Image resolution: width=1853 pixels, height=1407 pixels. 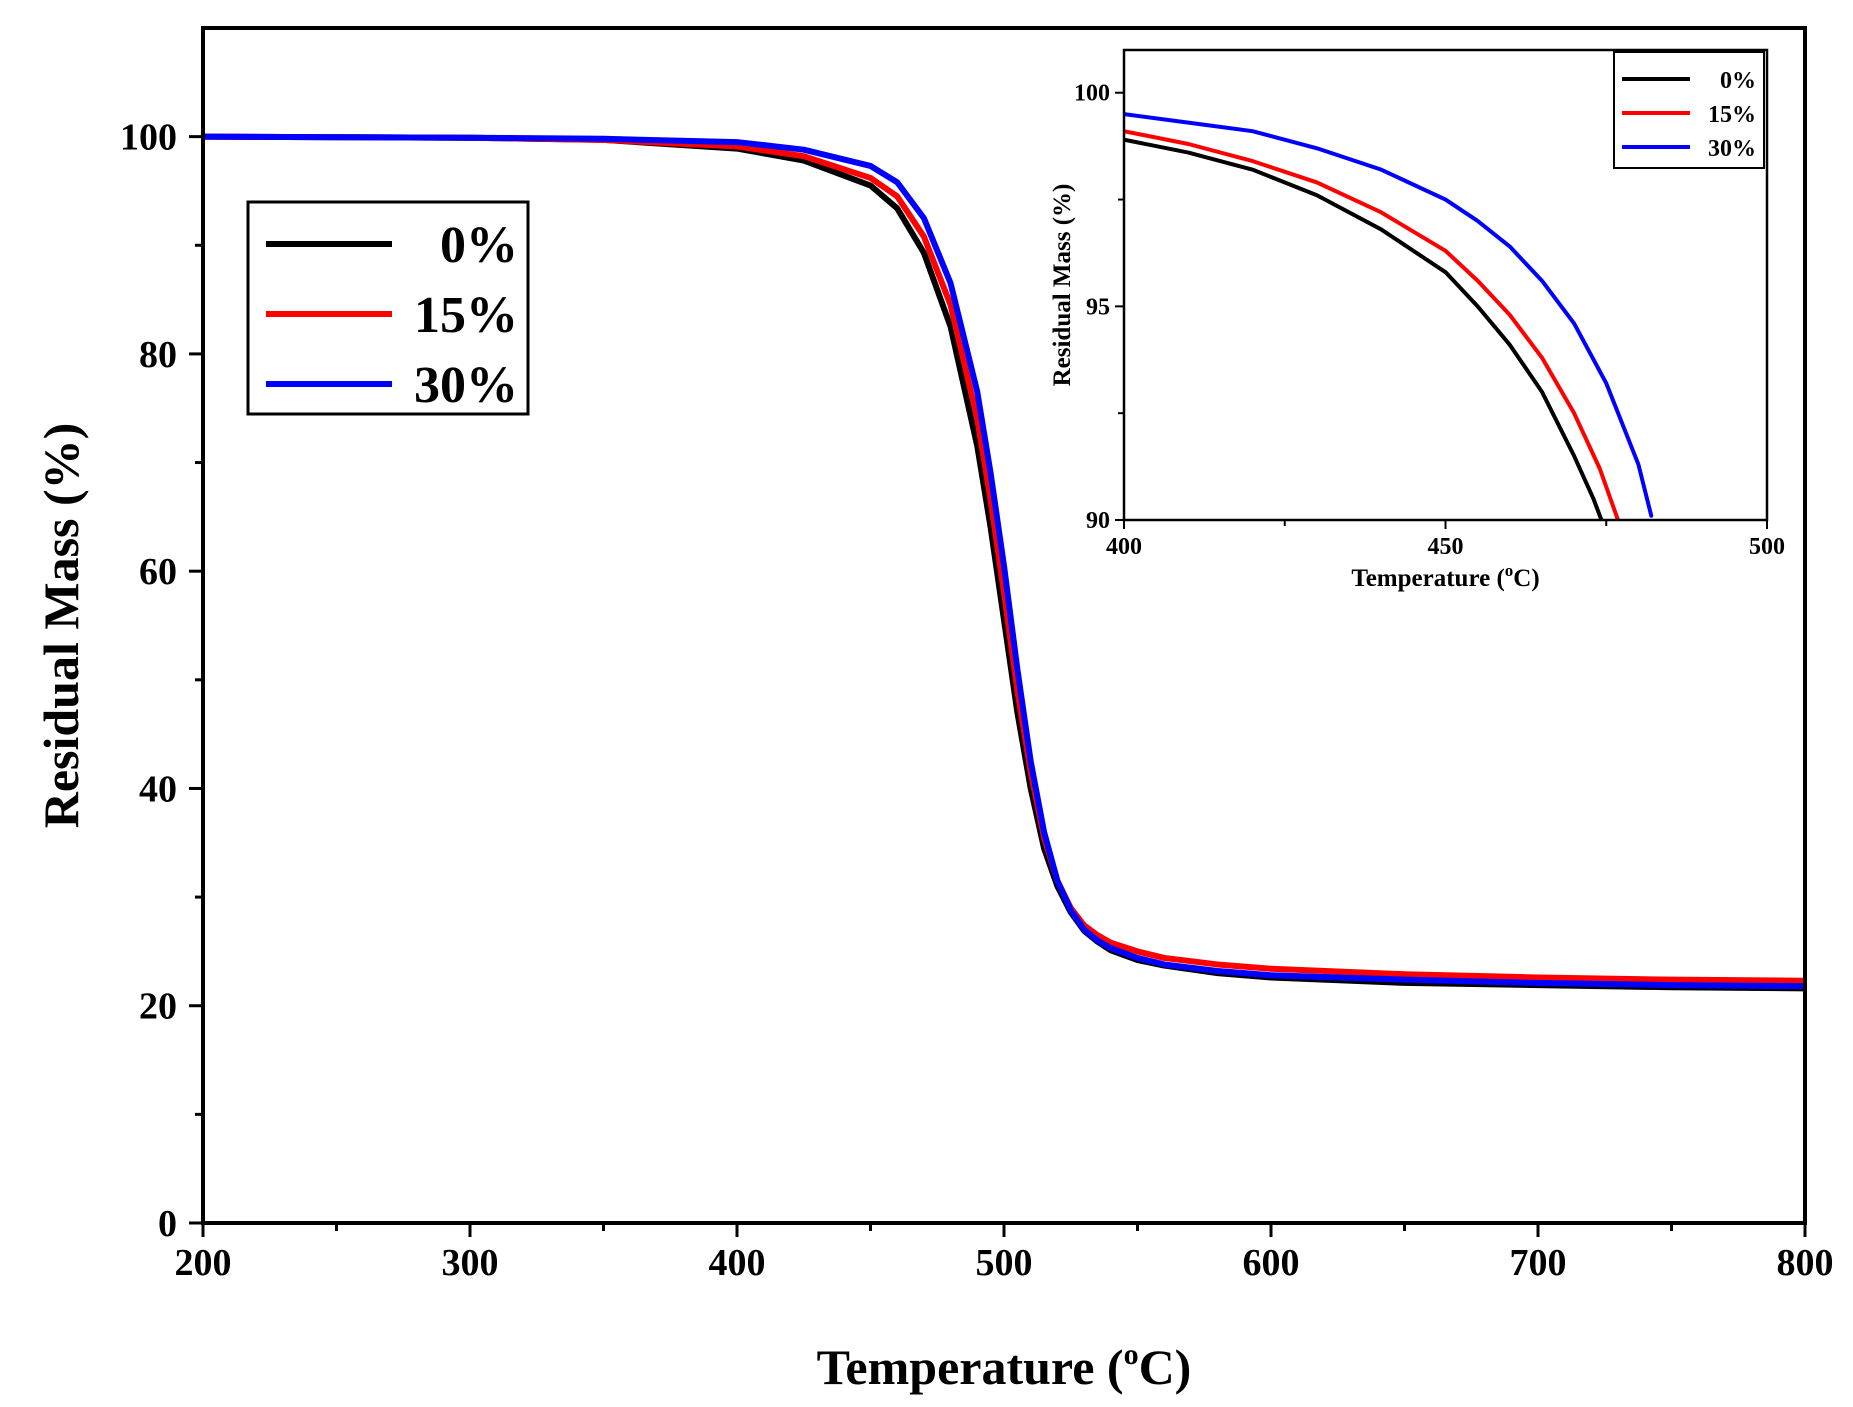 What do you see at coordinates (1767, 547) in the screenshot?
I see `inset-x-tick-label-2: 500` at bounding box center [1767, 547].